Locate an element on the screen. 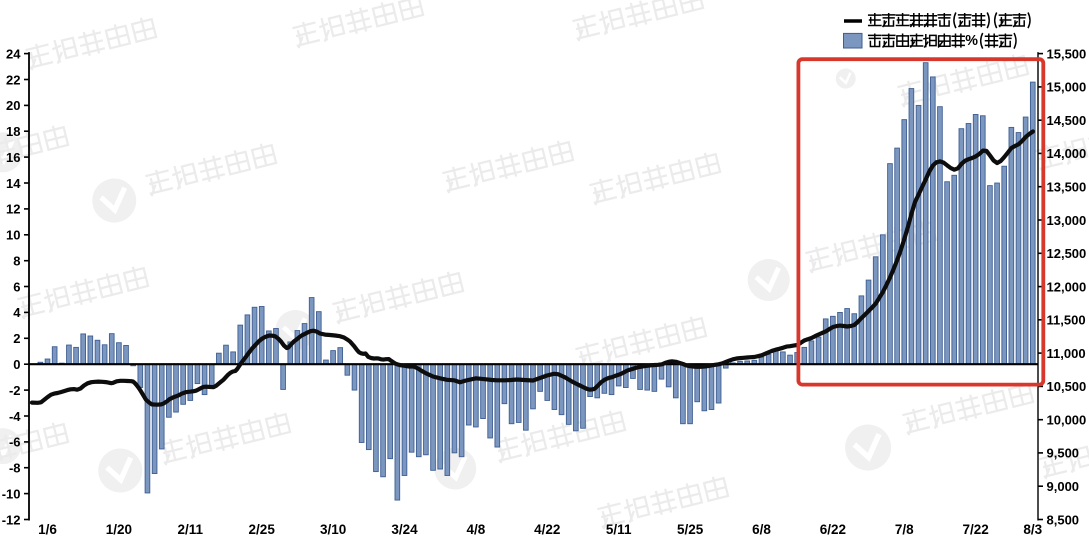  svg-text: 5/11 is located at coordinates (619, 529).